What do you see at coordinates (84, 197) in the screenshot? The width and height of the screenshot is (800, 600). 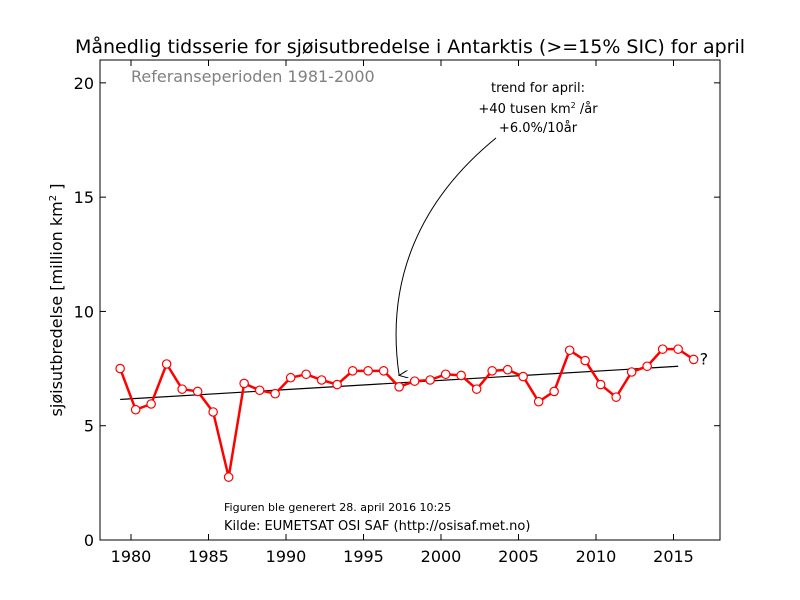 I see `y-tick-label: 15` at bounding box center [84, 197].